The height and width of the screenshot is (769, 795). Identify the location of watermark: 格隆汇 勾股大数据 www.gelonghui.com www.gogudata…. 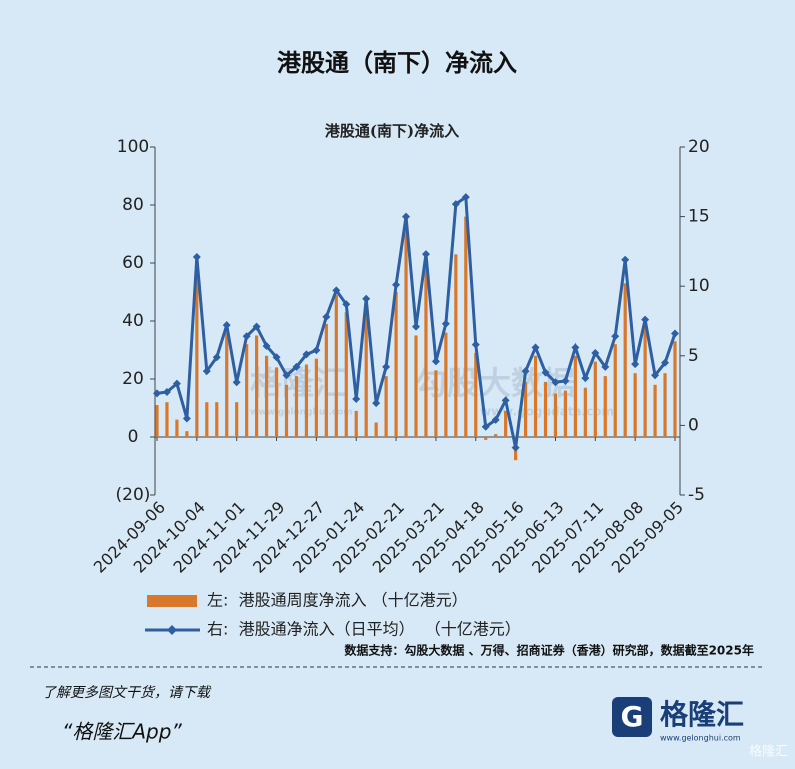
(432, 391).